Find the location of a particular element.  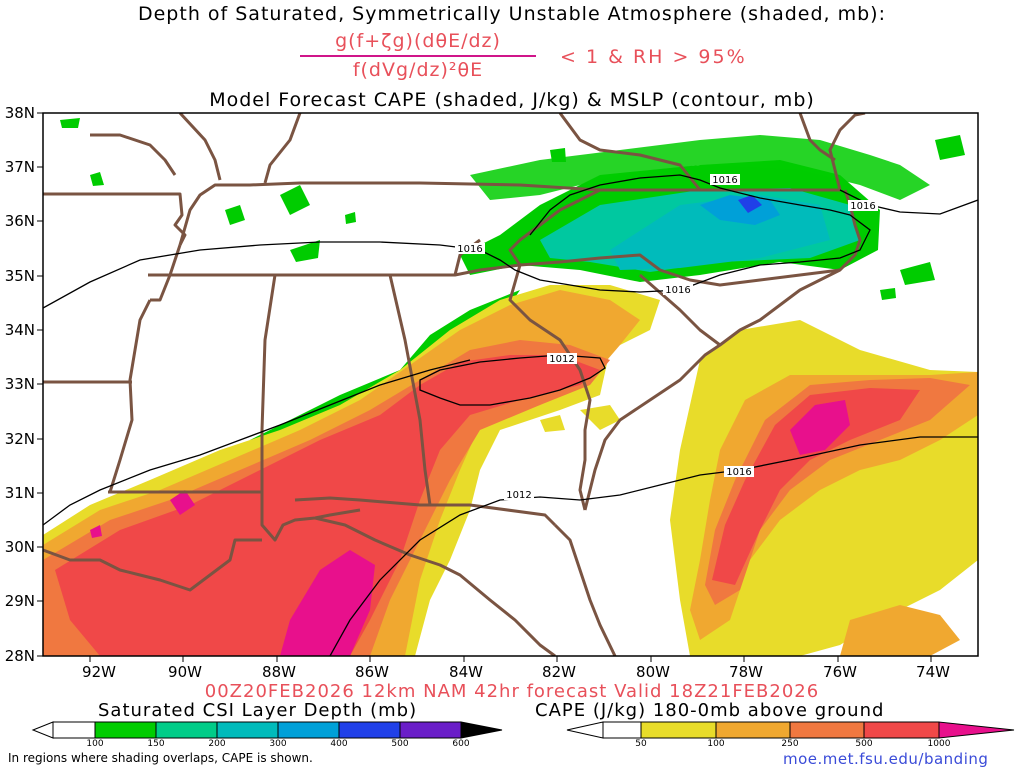

lon-label: 84W is located at coordinates (466, 672).